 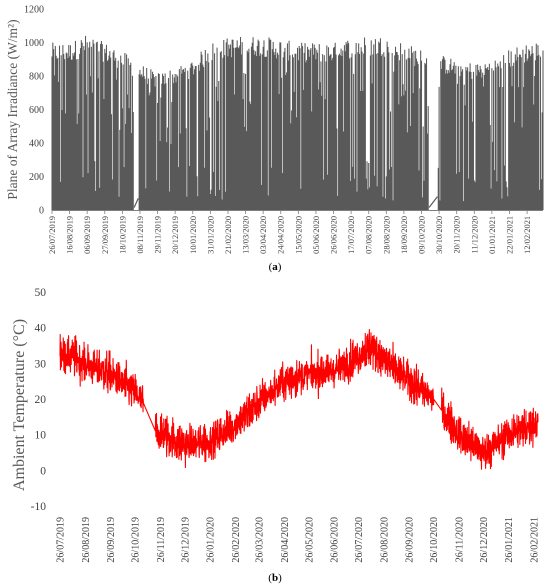 What do you see at coordinates (41, 293) in the screenshot?
I see `y-tick-label: 50` at bounding box center [41, 293].